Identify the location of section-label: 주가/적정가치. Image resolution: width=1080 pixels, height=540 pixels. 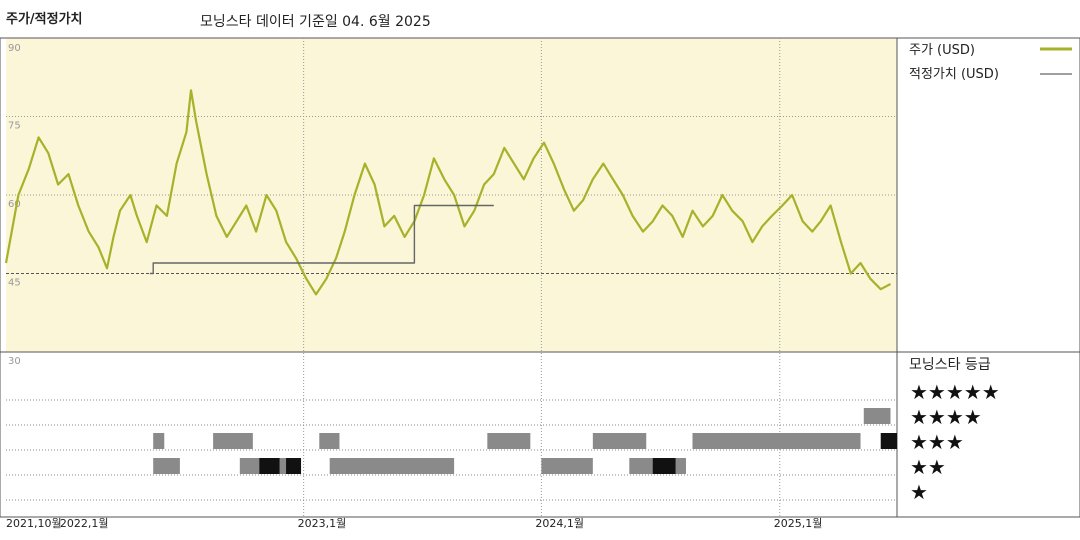
(44, 19).